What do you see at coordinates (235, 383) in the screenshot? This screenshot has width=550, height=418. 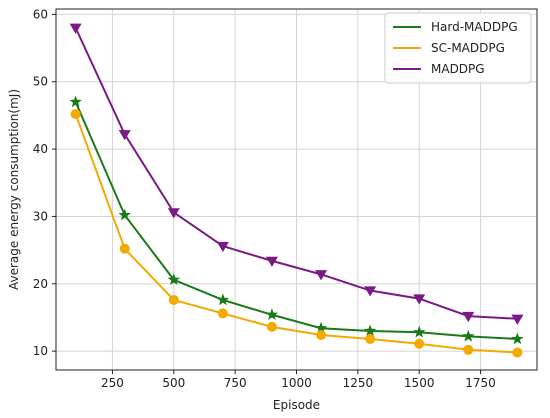 I see `x-tick-label: 750` at bounding box center [235, 383].